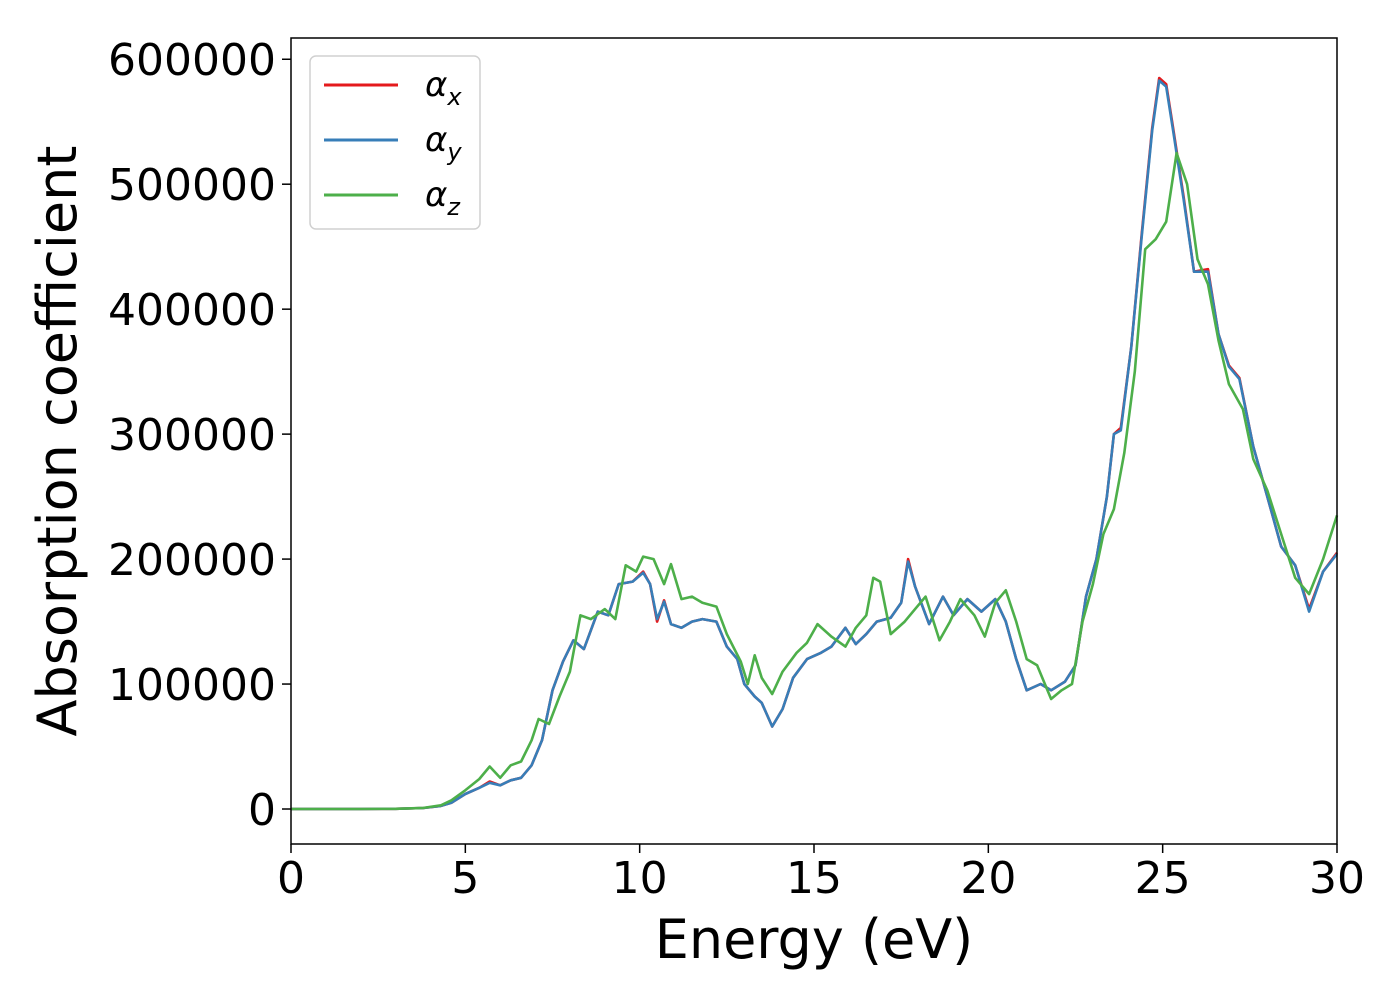 The image size is (1400, 1000). I want to click on y-tick-label: 0, so click(262, 810).